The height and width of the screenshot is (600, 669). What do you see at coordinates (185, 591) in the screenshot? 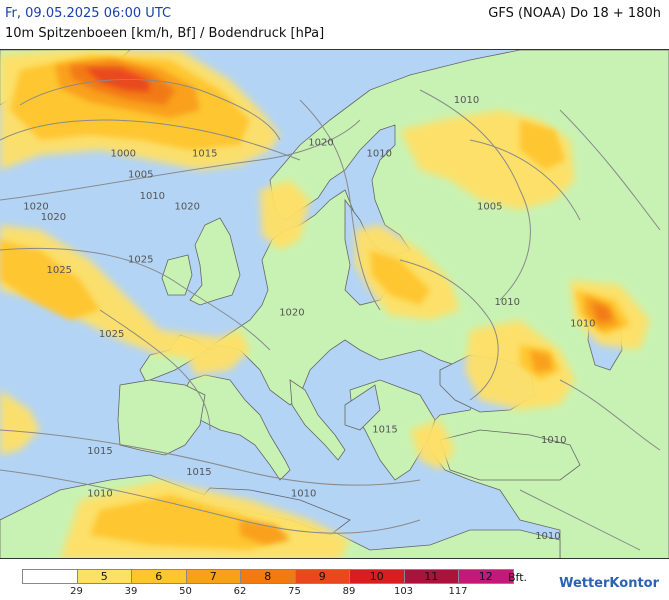
I see `legend-threshold: 50` at bounding box center [185, 591].